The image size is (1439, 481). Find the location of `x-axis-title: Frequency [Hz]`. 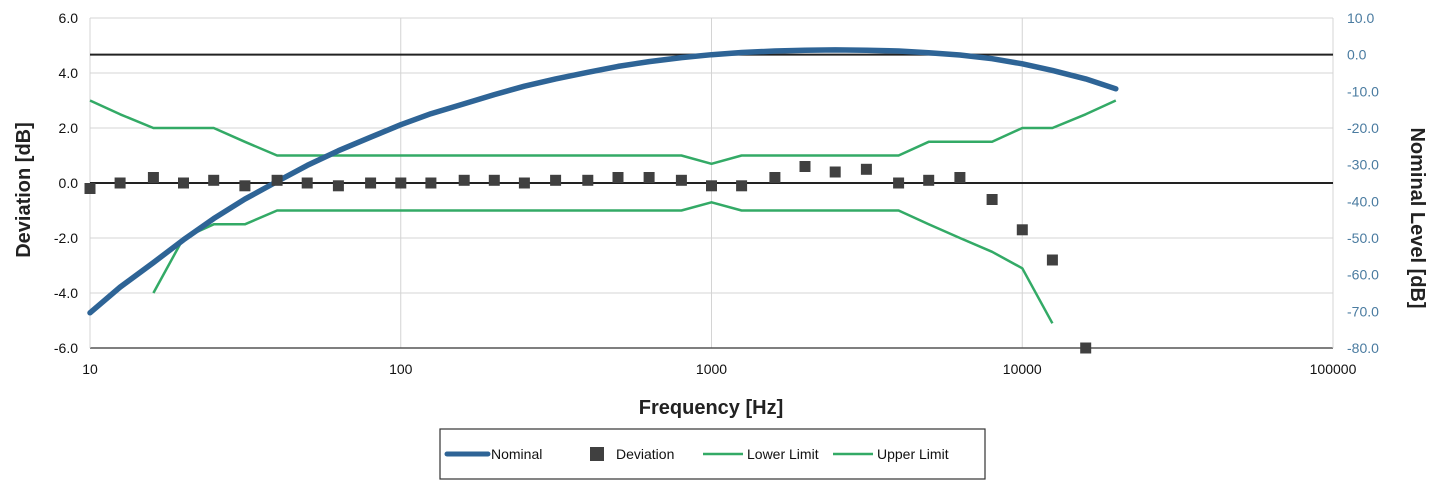

x-axis-title: Frequency [Hz] is located at coordinates (711, 408).